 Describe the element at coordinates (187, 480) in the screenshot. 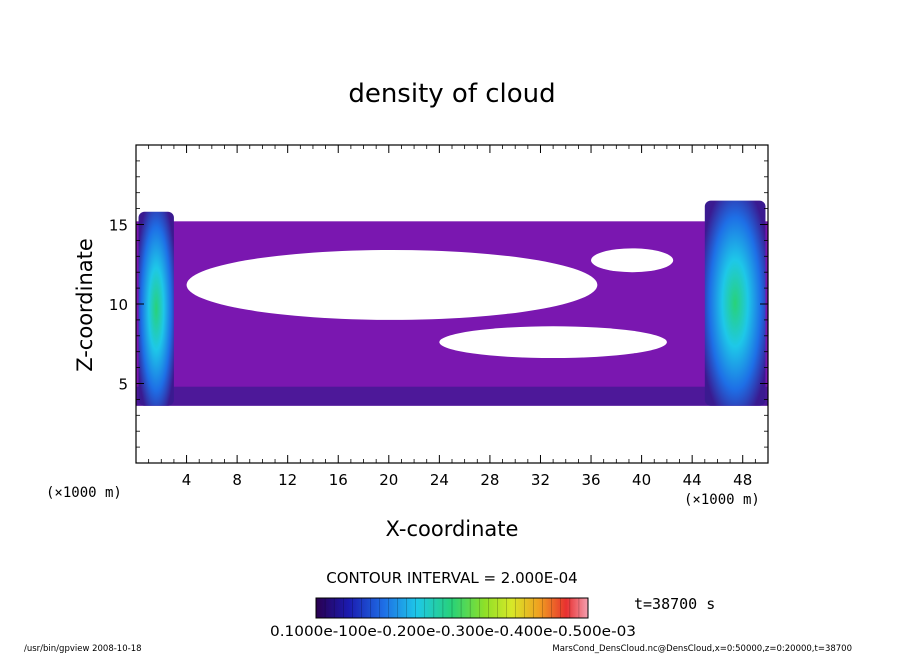

I see `x-tick-label: 4` at that location.